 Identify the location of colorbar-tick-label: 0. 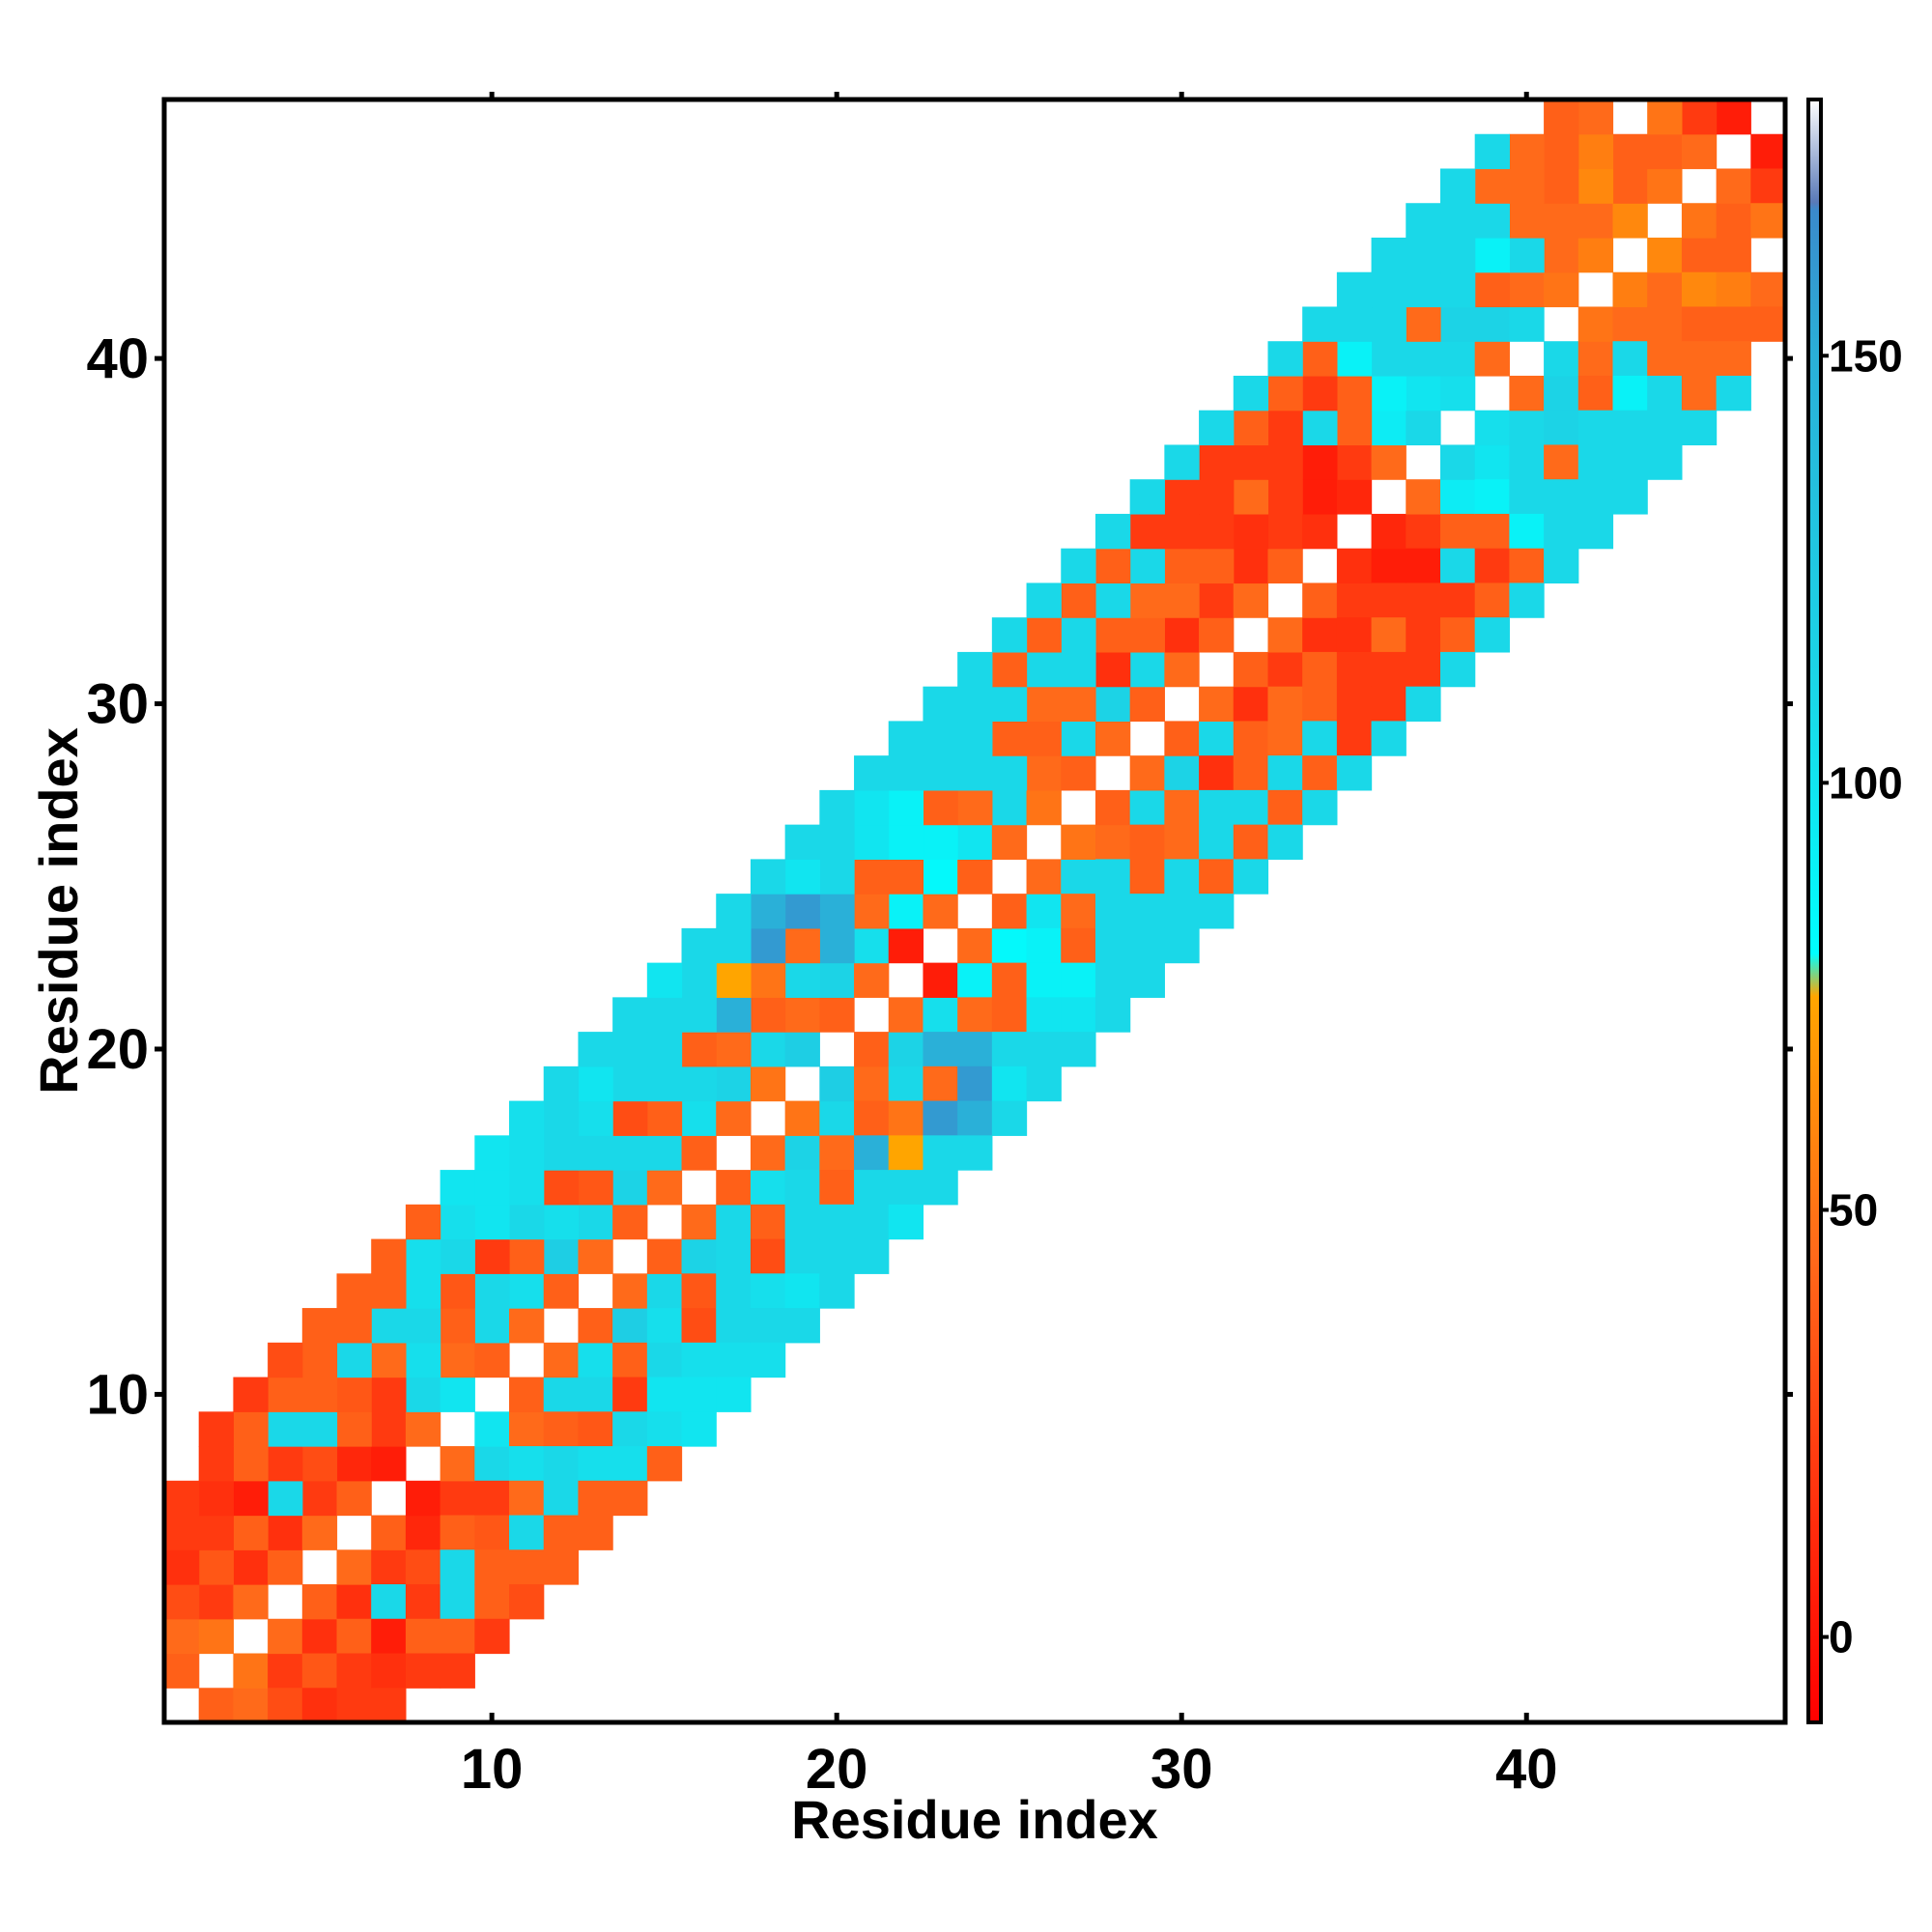
(1841, 1637).